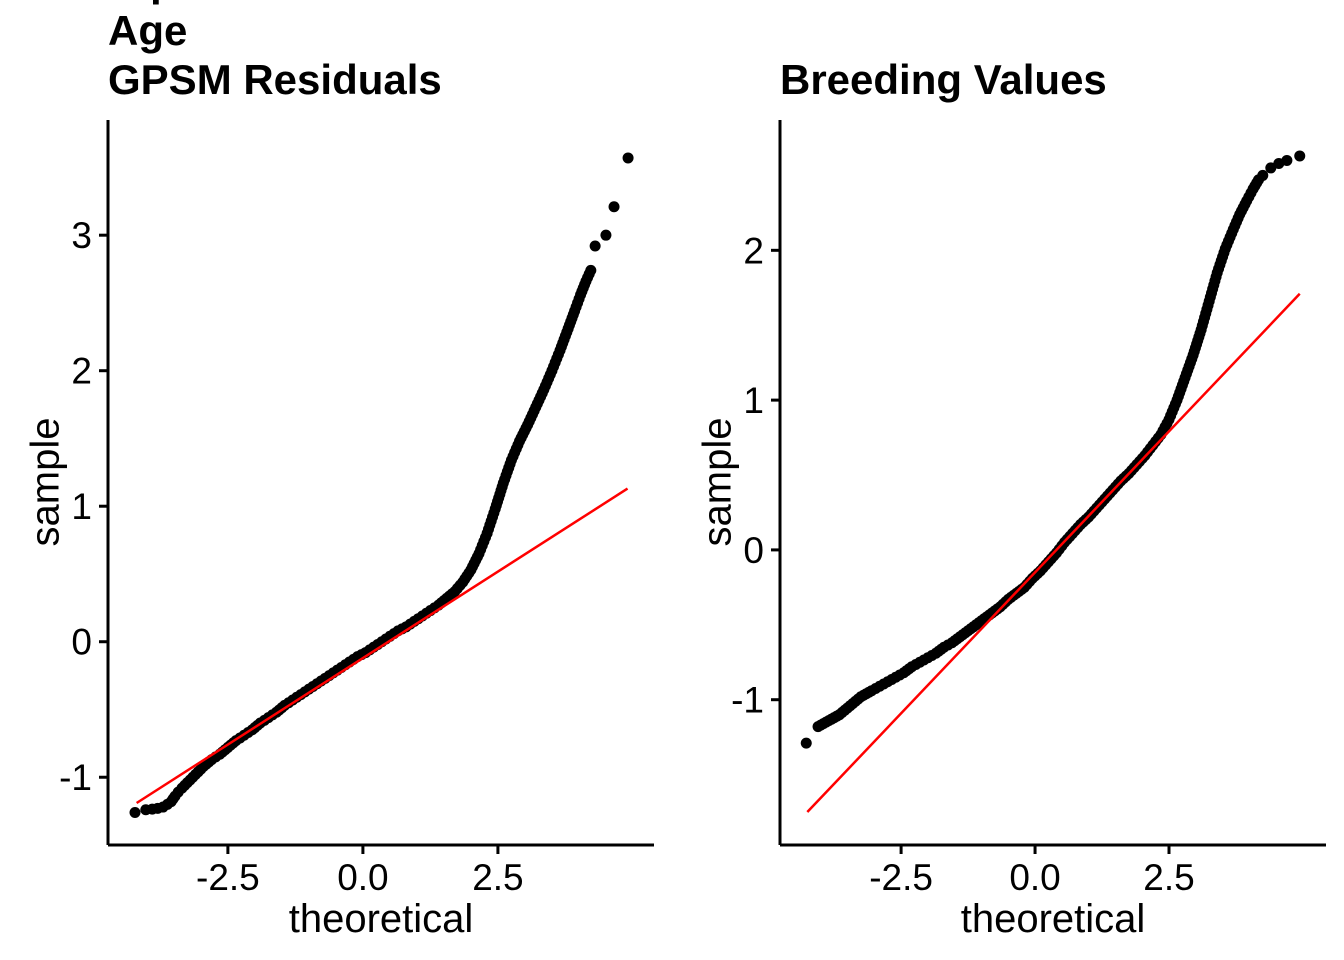 This screenshot has width=1344, height=960. What do you see at coordinates (382, 646) in the screenshot?
I see `reference-line` at bounding box center [382, 646].